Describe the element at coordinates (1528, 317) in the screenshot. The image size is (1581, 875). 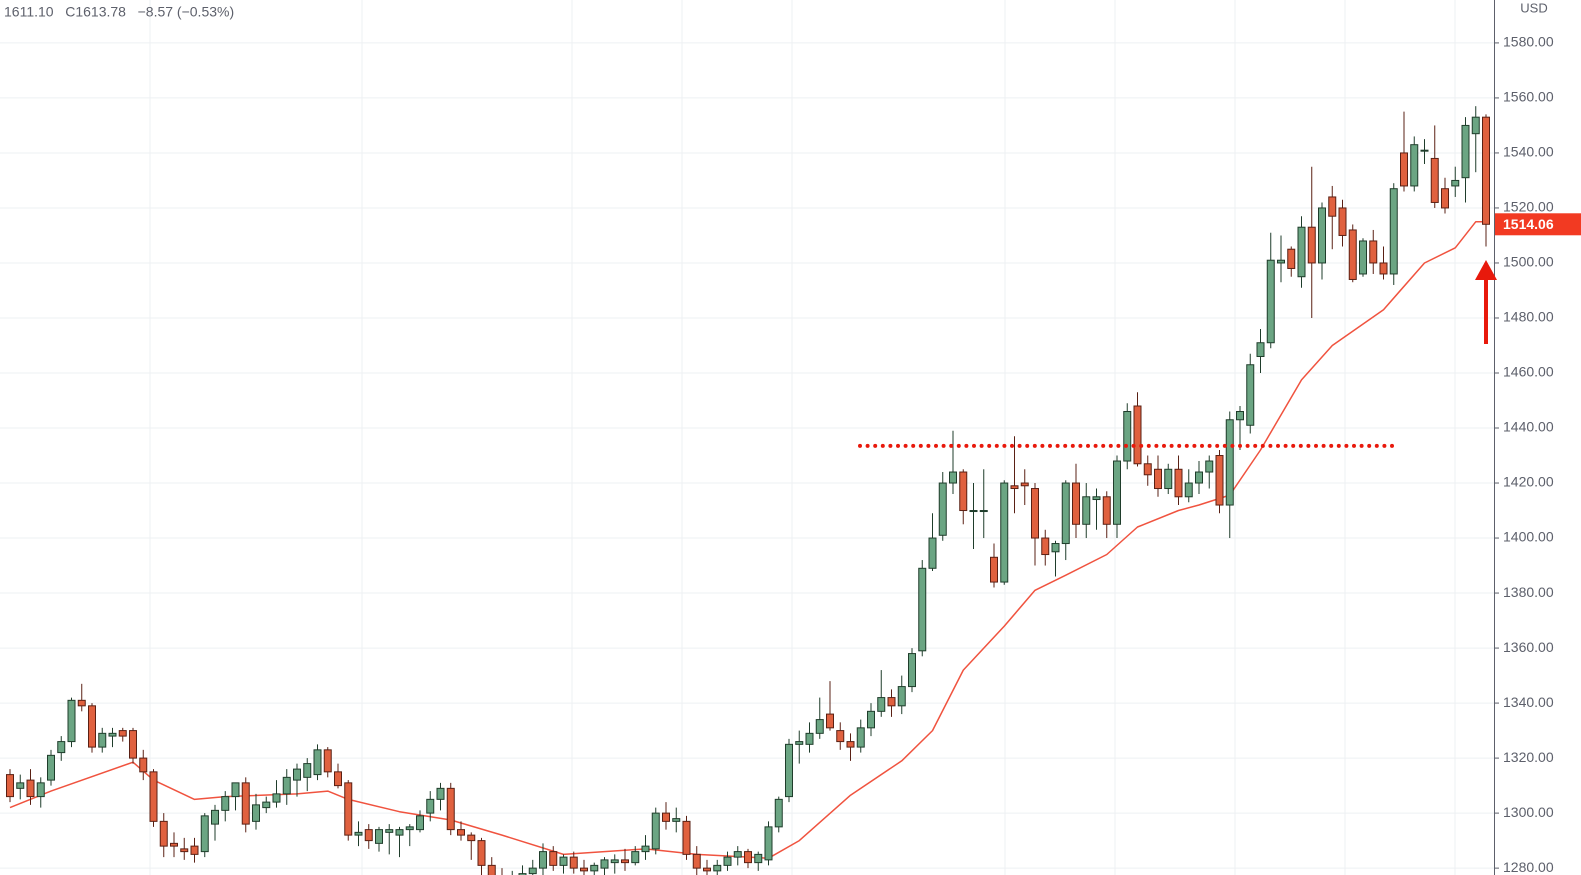
I see `y-tick-label: 1480.00` at that location.